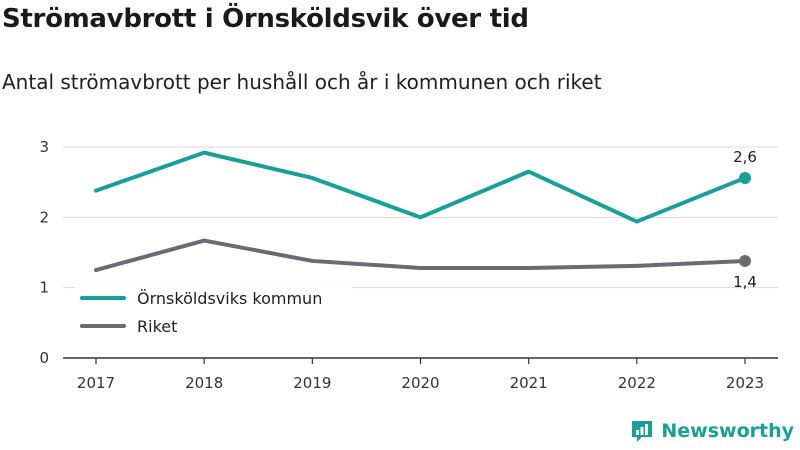 This screenshot has height=450, width=800. I want to click on x-tick-label: 2018, so click(204, 383).